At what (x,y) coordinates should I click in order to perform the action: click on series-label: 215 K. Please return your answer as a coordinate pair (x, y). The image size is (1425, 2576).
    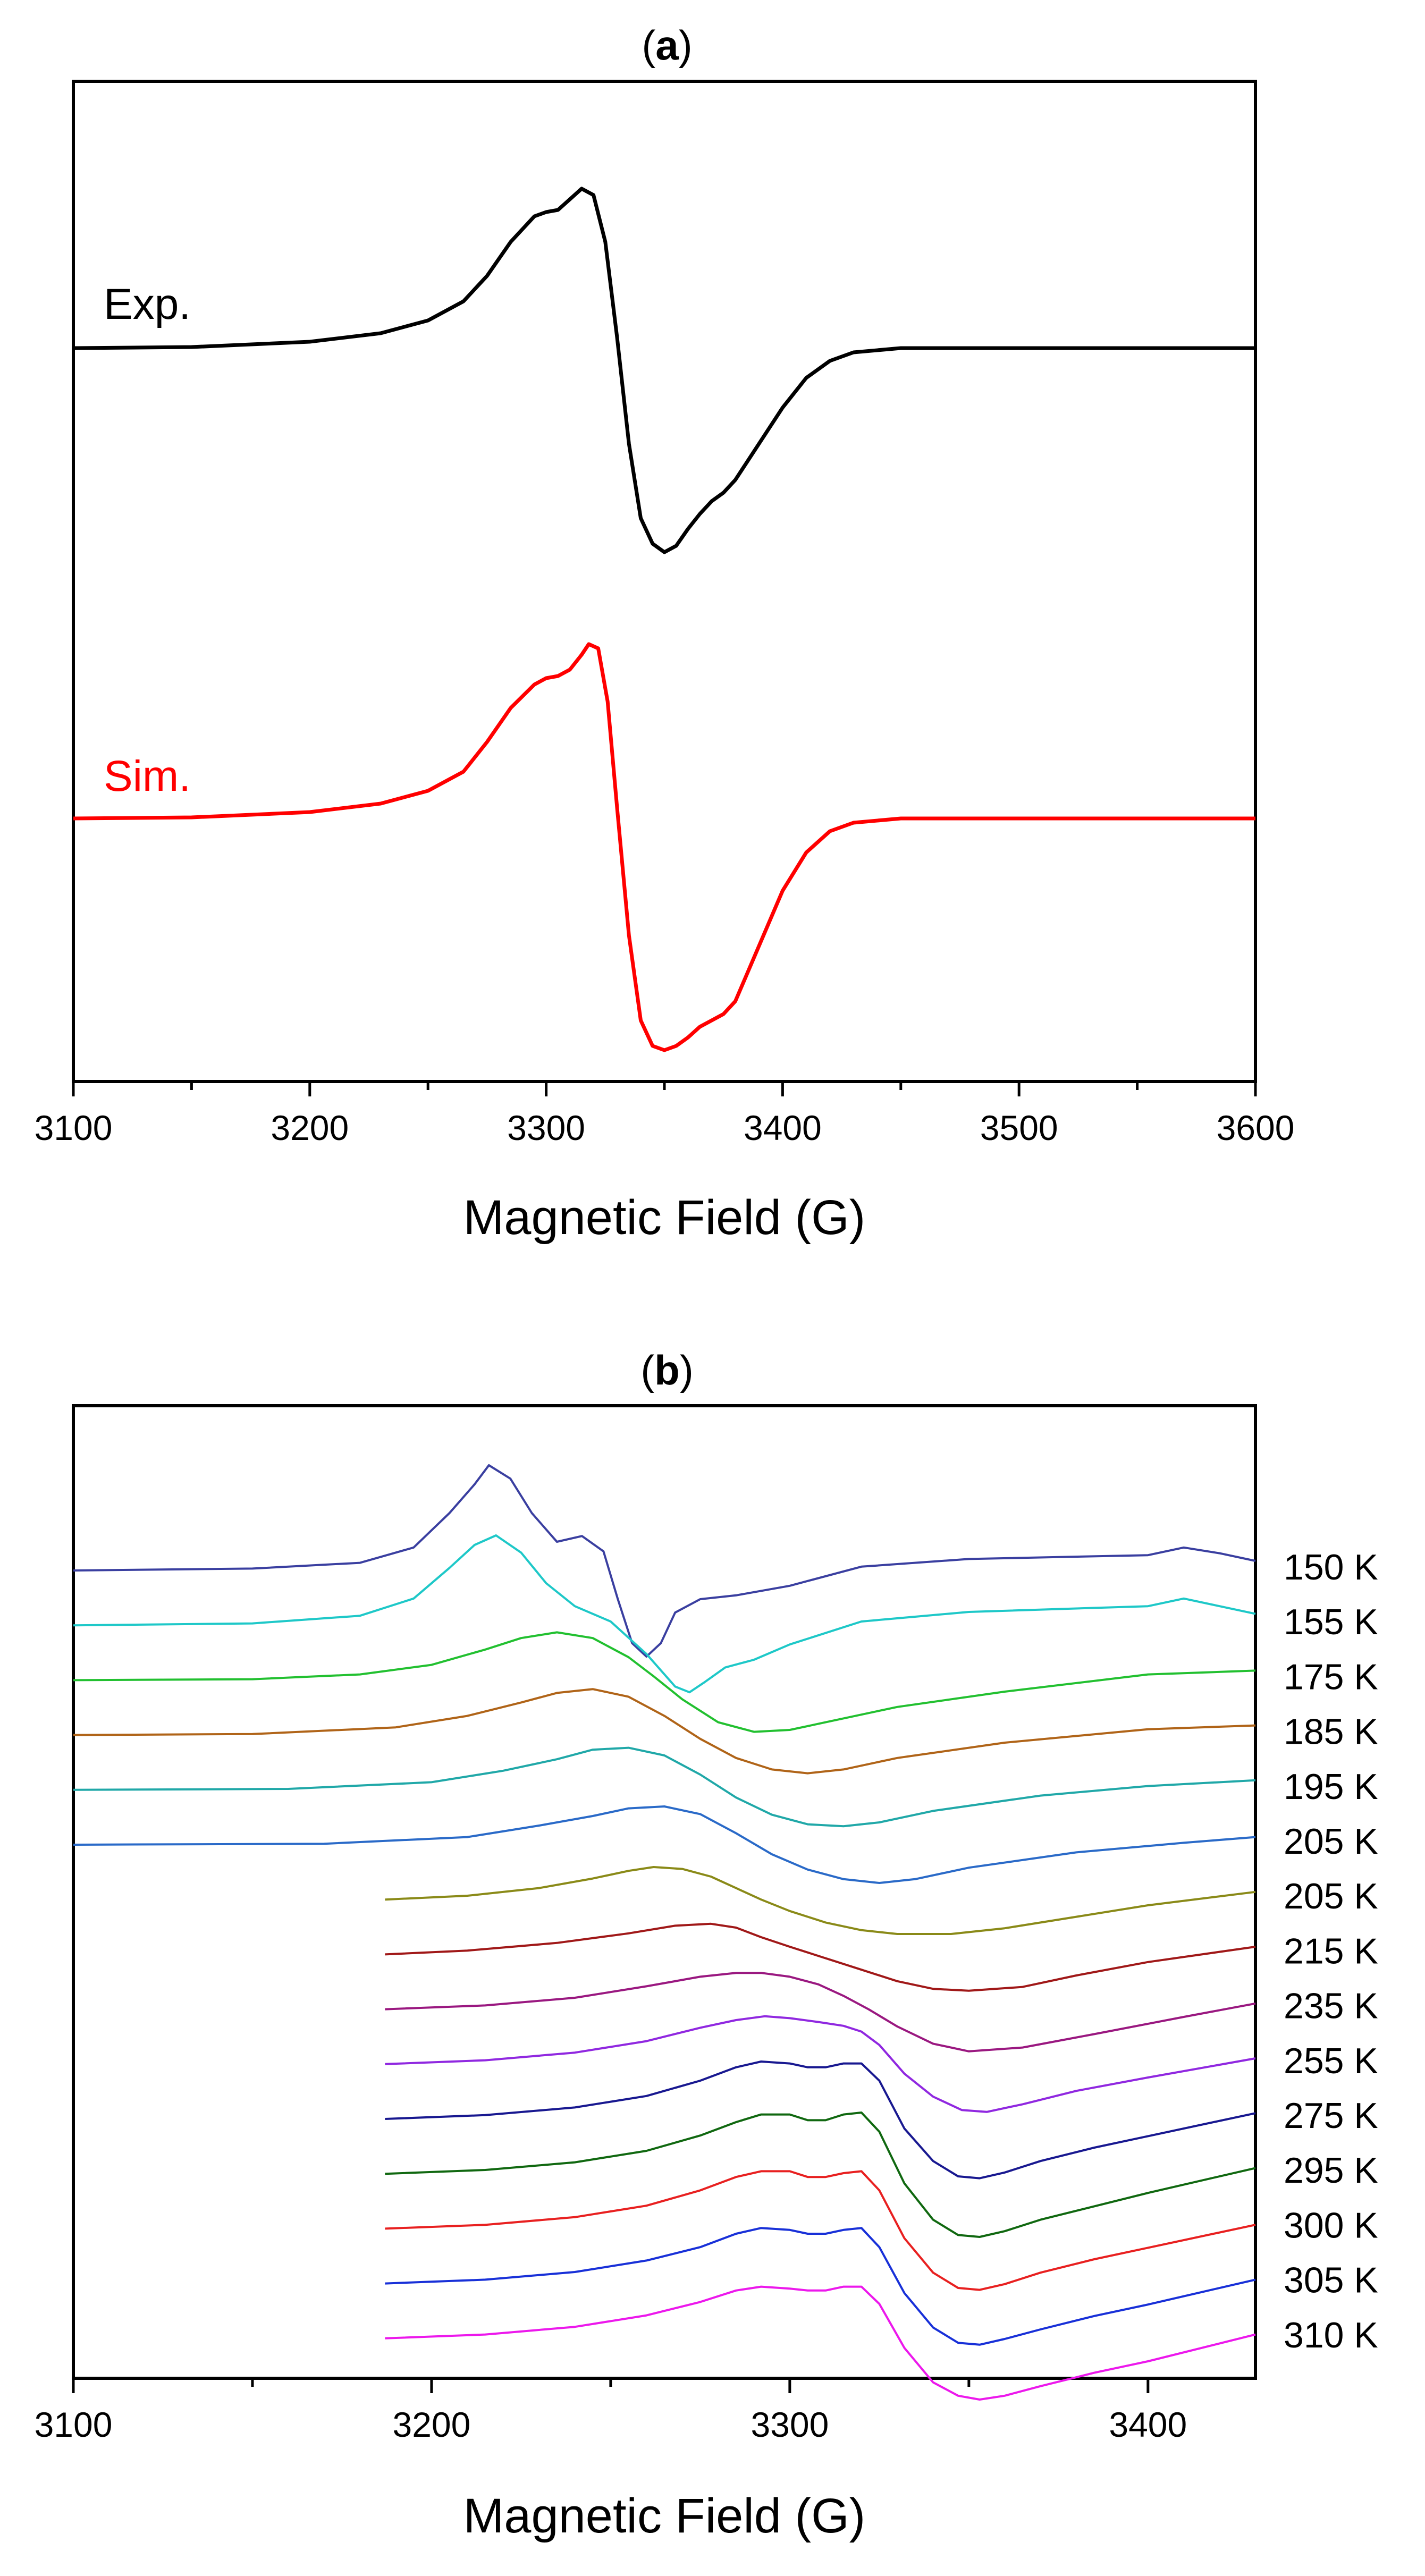
    Looking at the image, I should click on (1331, 1951).